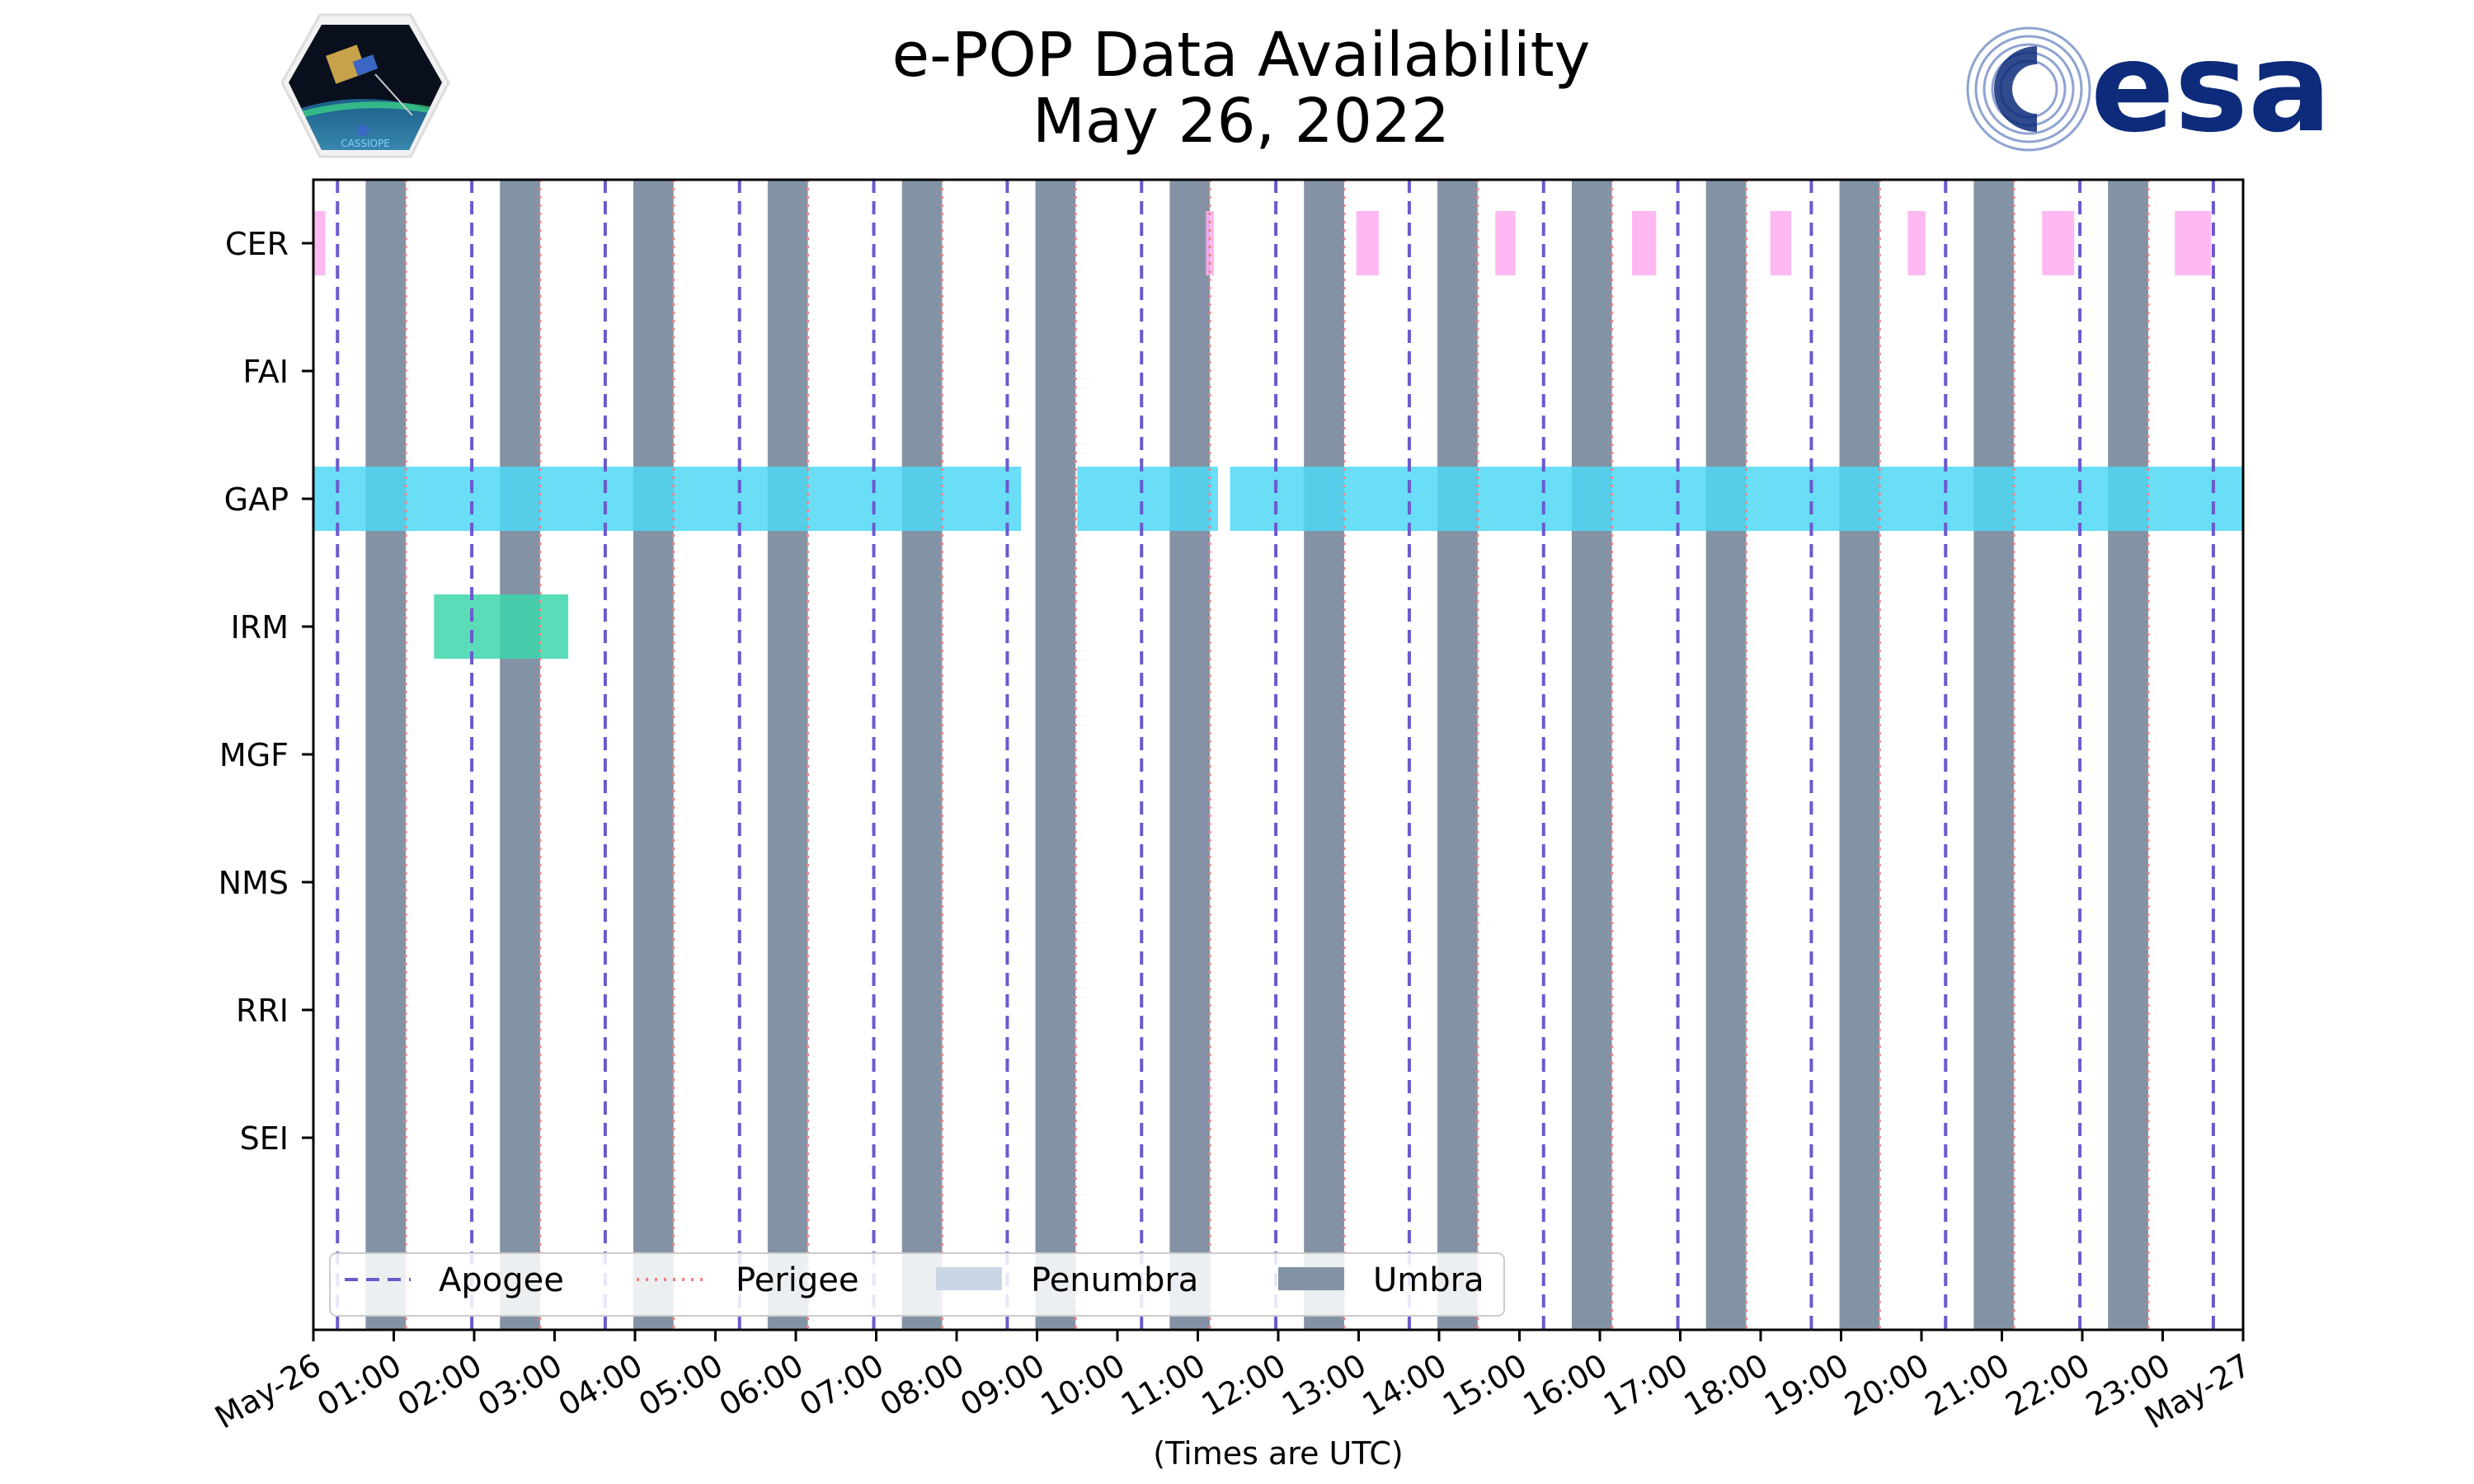  Describe the element at coordinates (1324, 1384) in the screenshot. I see `x-tick-label-13: 13:00` at that location.